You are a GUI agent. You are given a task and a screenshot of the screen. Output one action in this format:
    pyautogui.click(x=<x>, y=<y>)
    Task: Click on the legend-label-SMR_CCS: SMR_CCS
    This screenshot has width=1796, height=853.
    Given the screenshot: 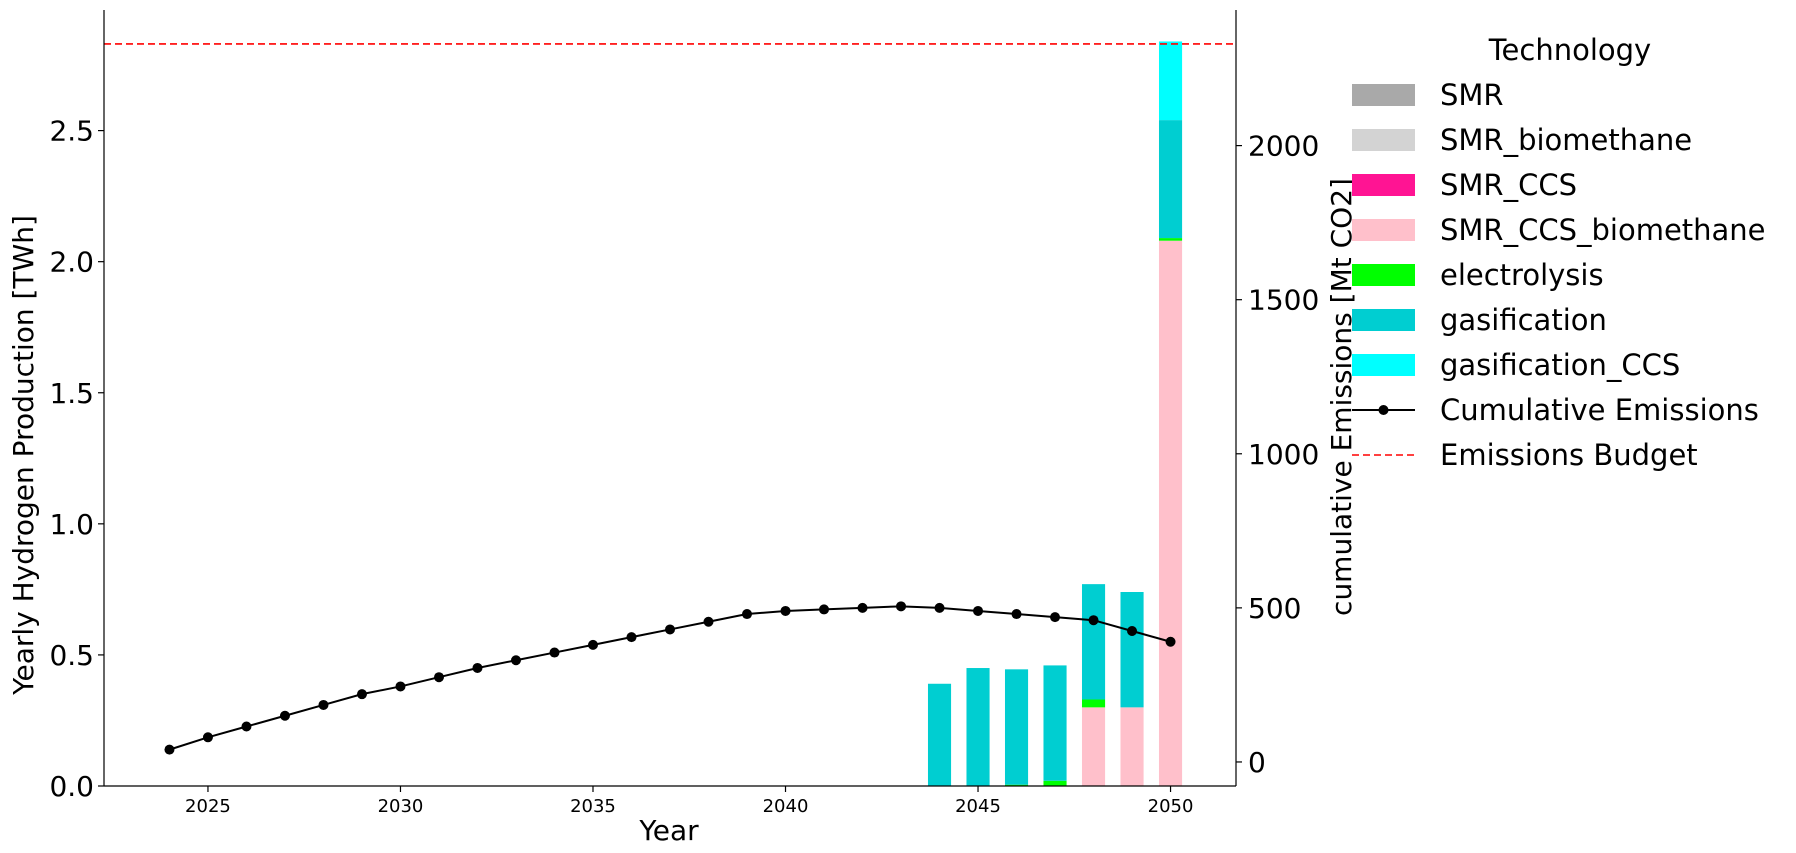 What is the action you would take?
    pyautogui.click(x=1508, y=185)
    